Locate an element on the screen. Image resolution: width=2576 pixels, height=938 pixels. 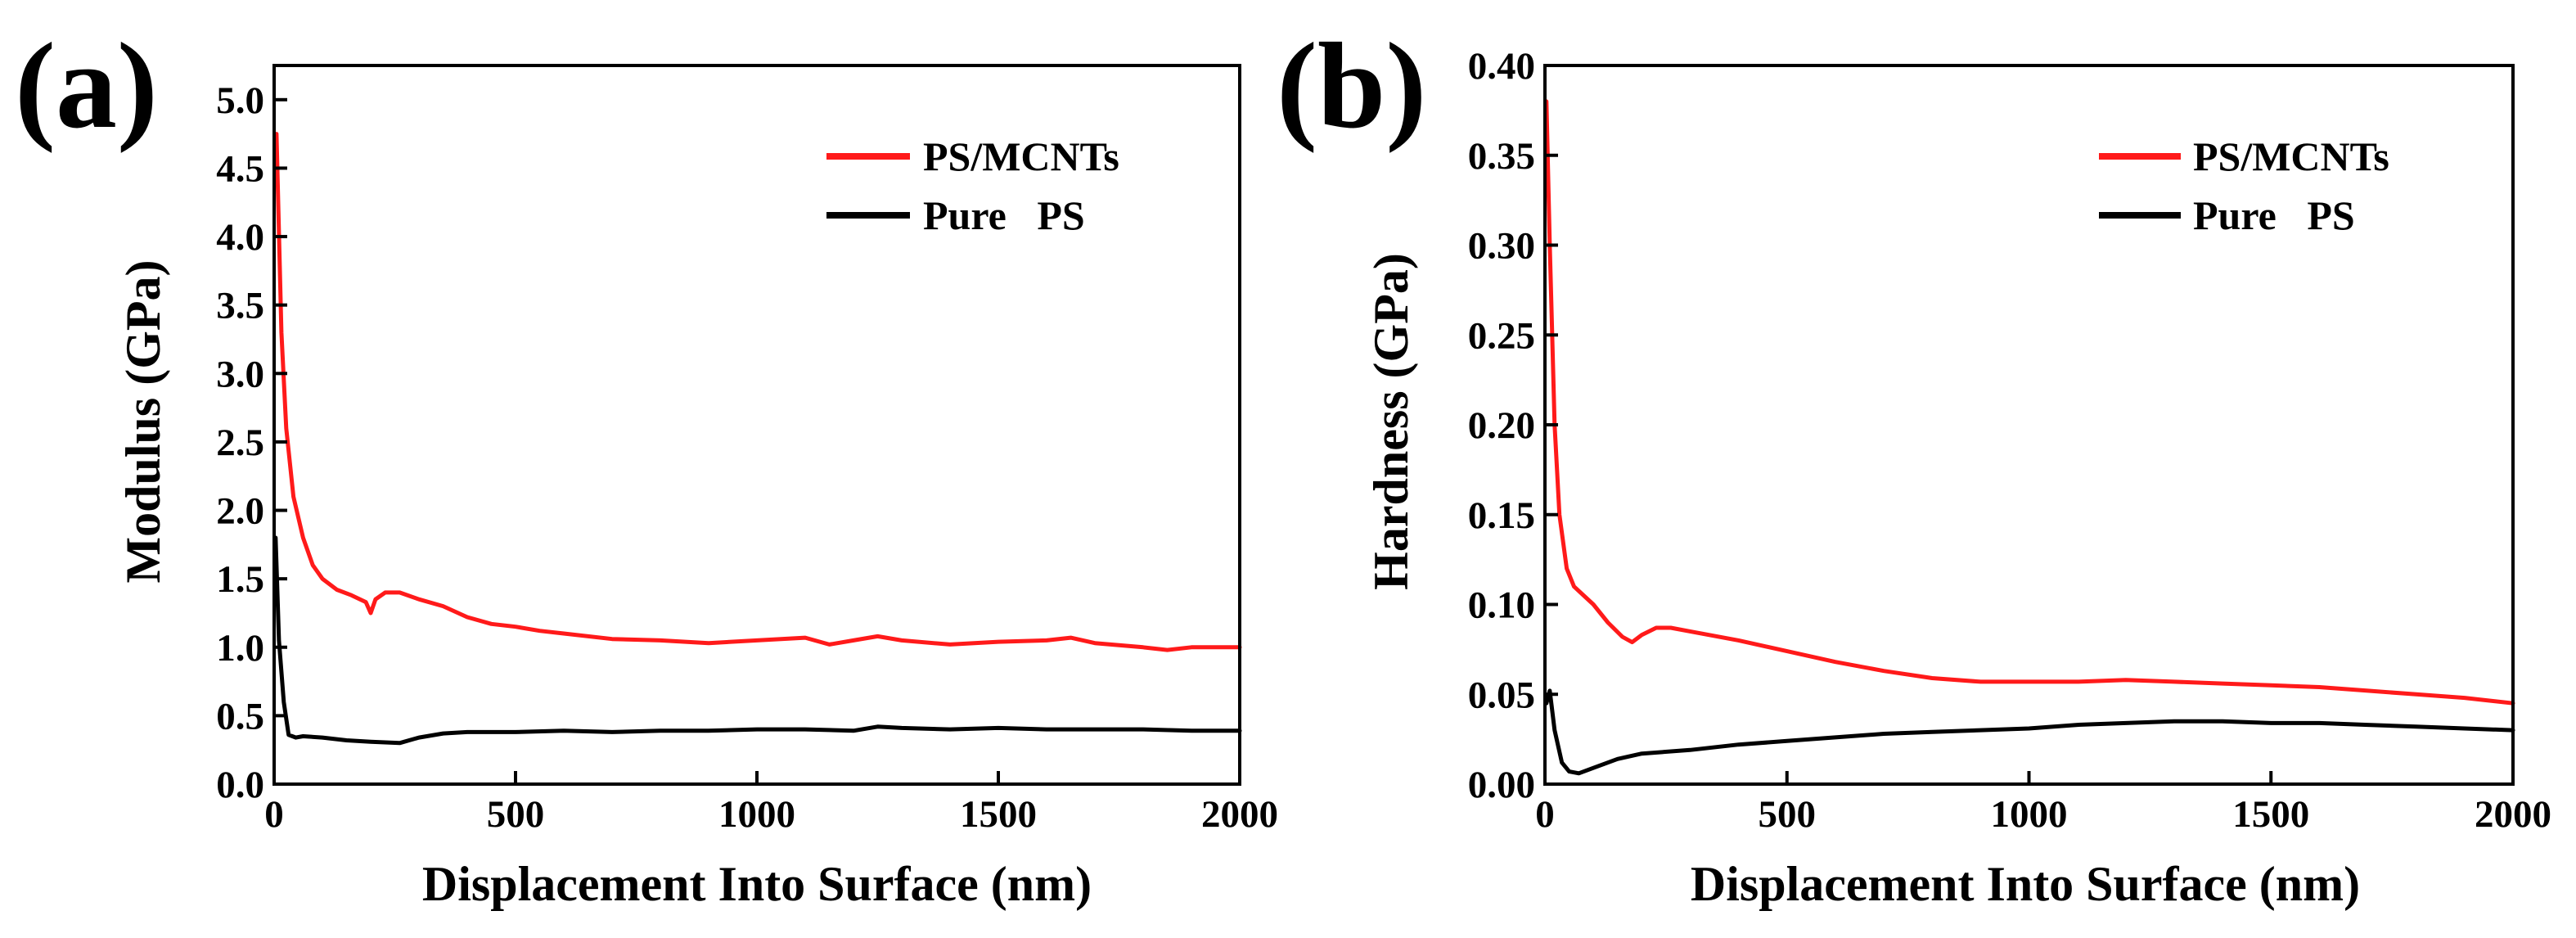
y-tick-label: 3.0 is located at coordinates (240, 374).